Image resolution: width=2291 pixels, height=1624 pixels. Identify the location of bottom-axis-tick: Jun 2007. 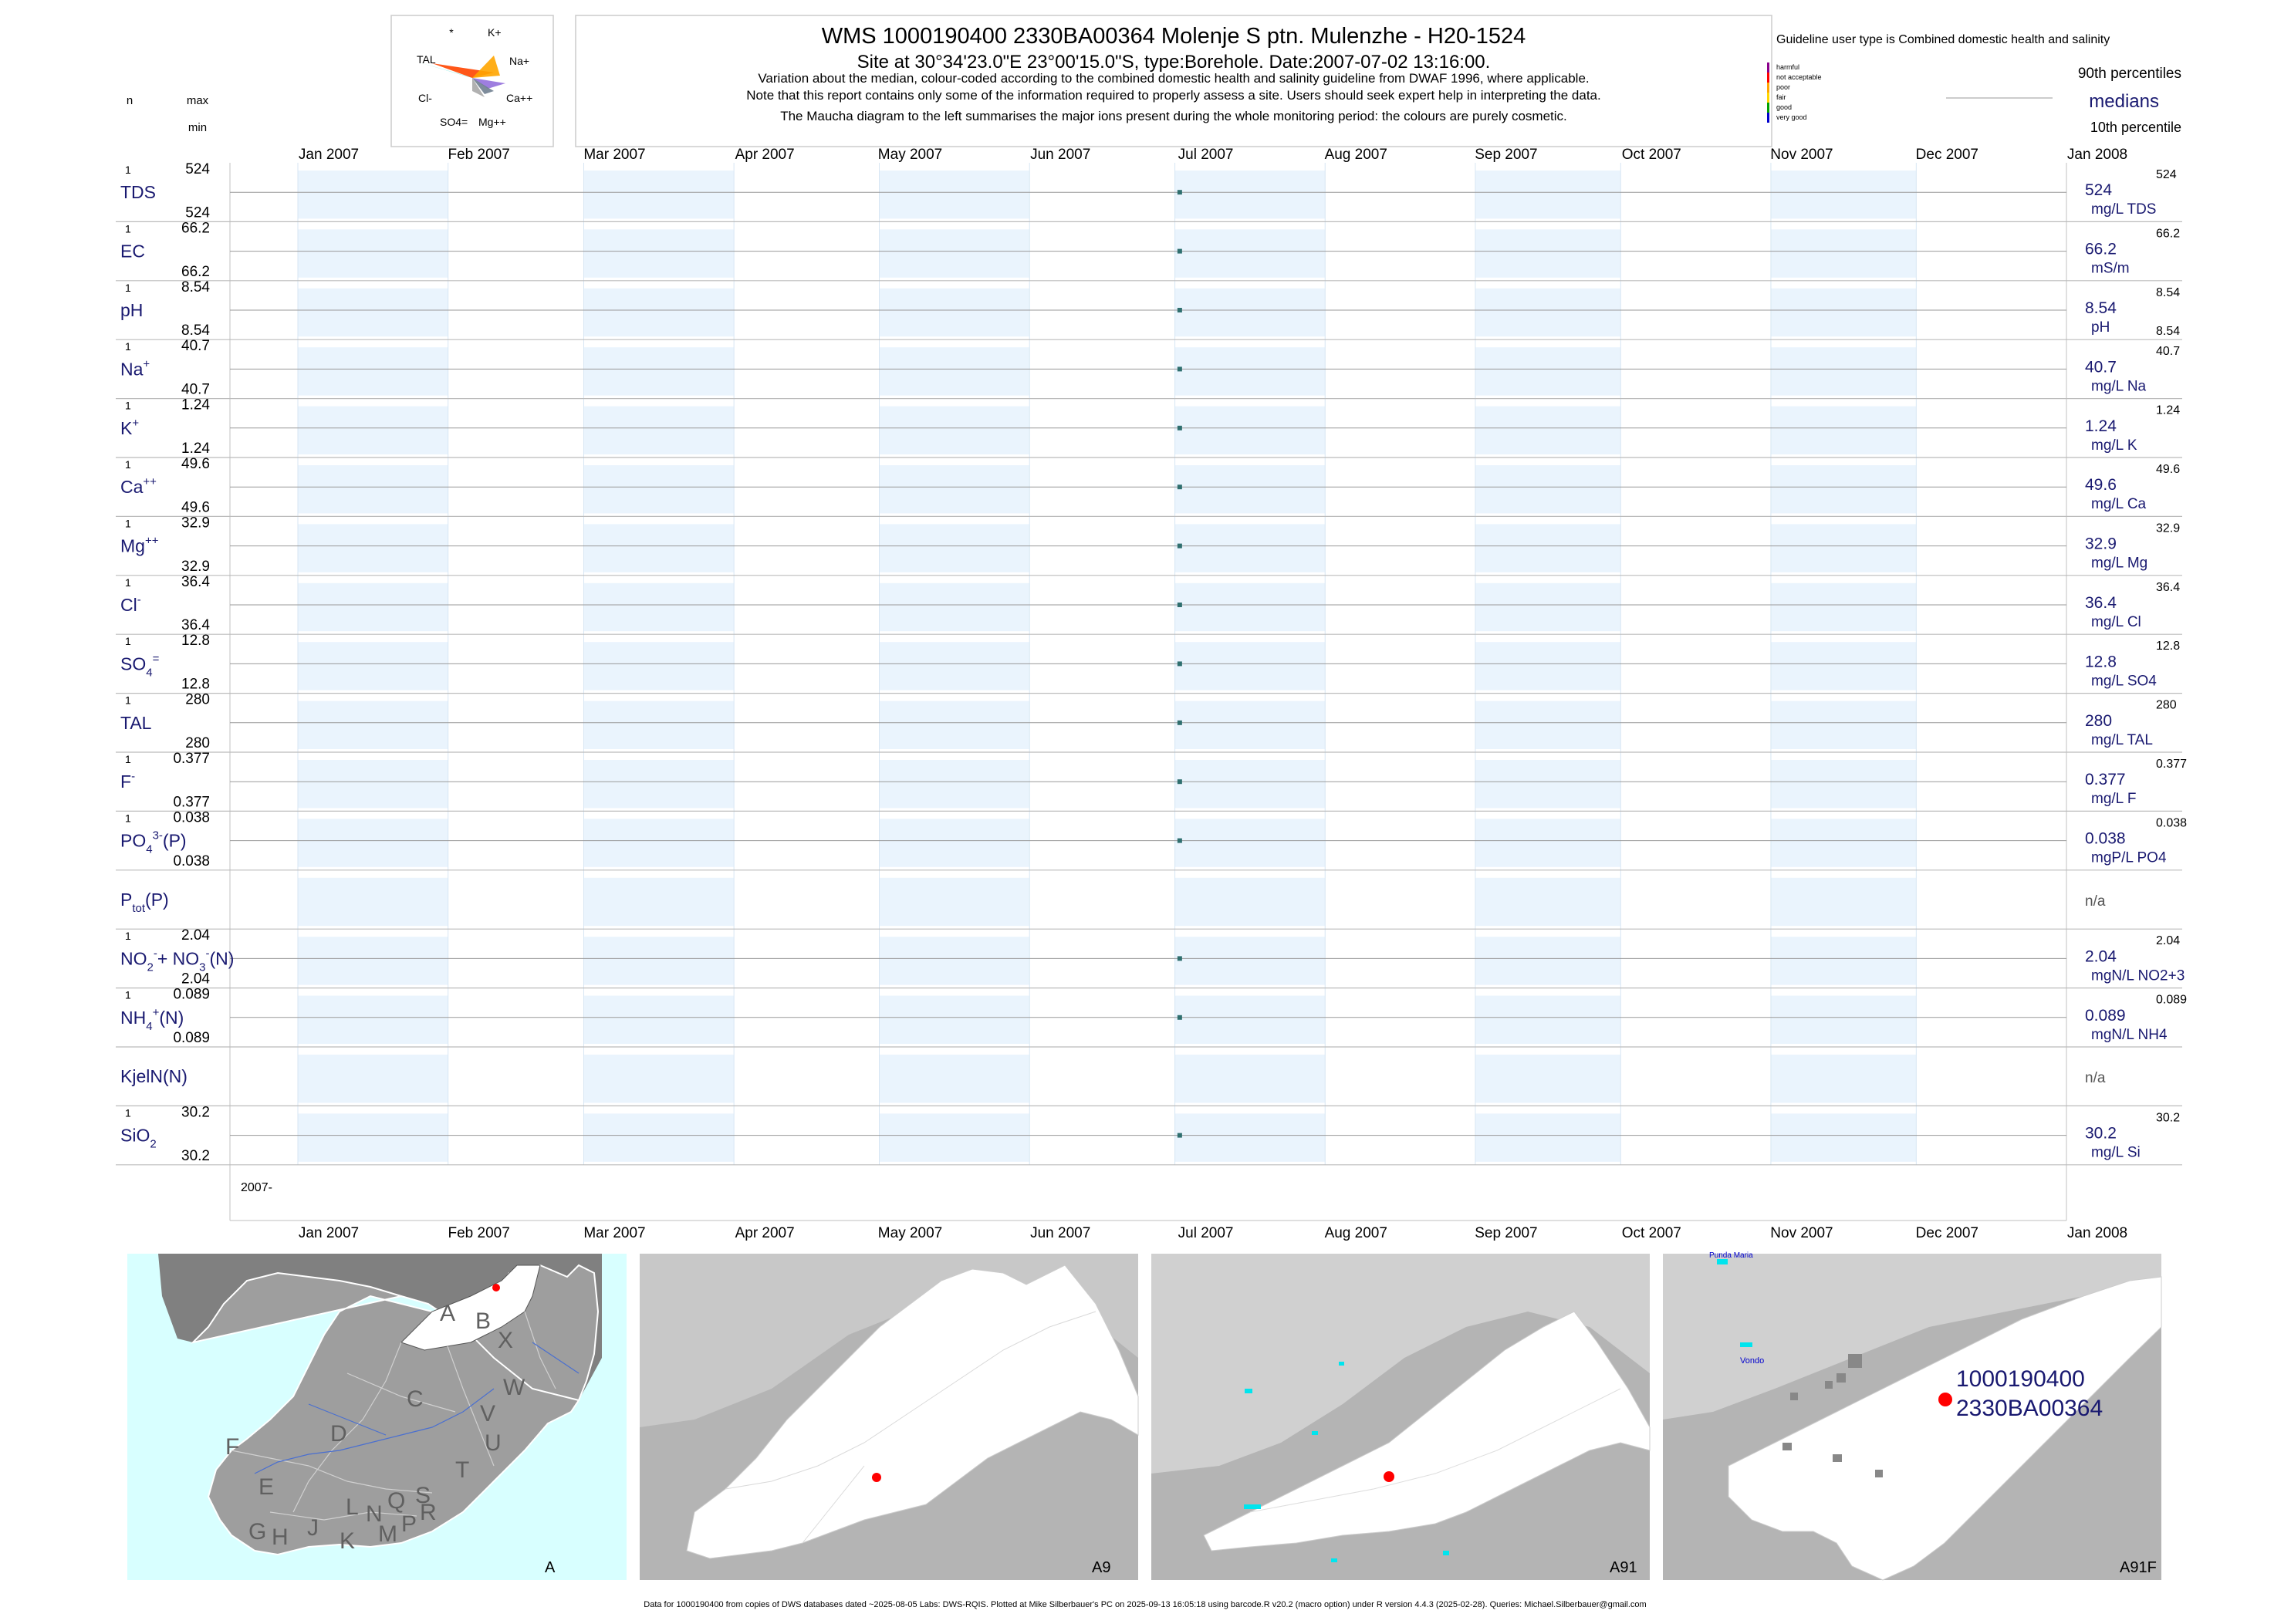
(1060, 1233).